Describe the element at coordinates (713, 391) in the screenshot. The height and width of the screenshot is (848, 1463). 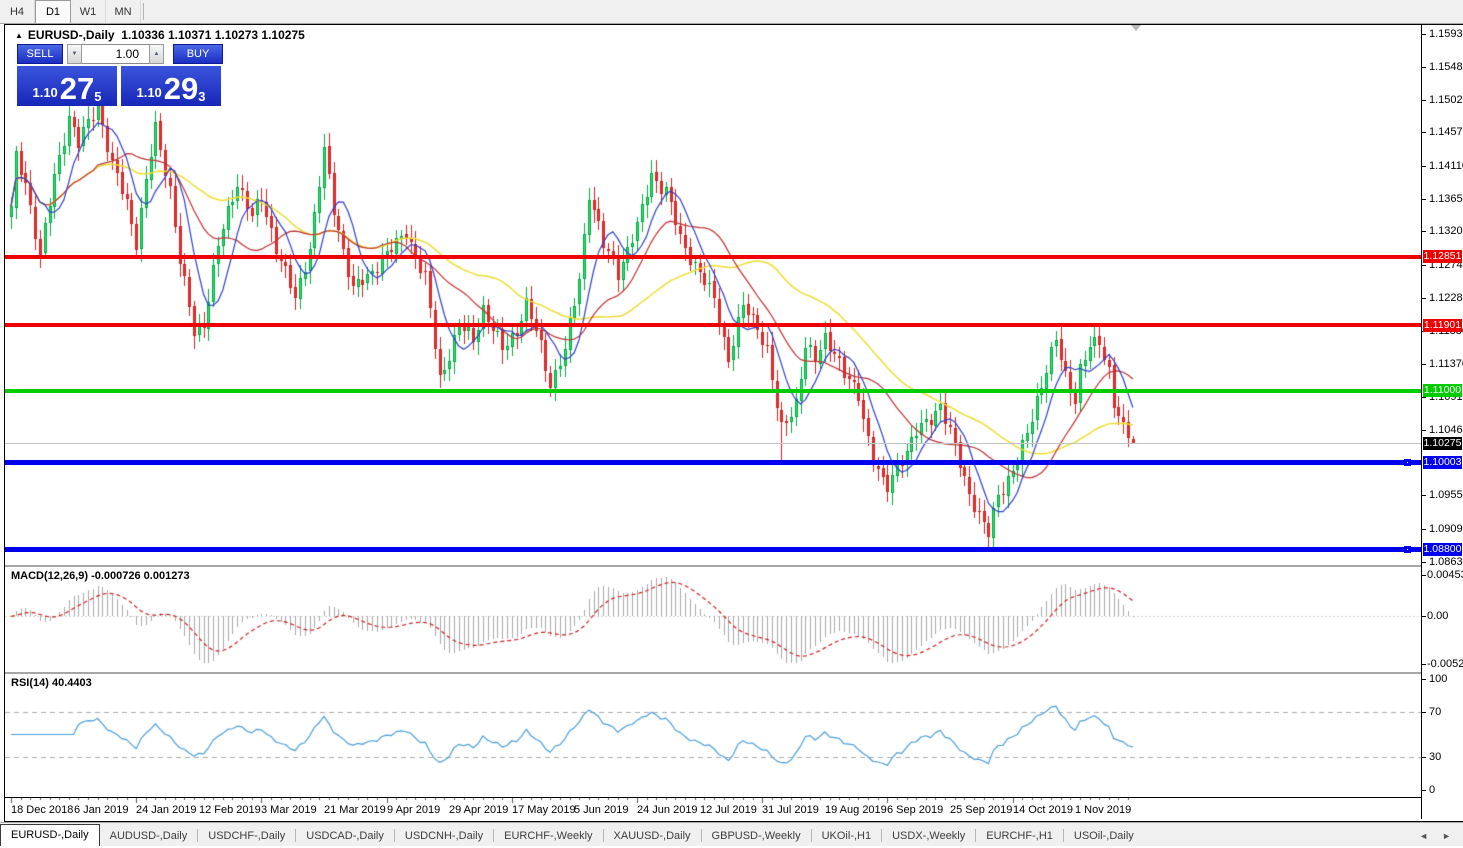
I see `pivot-line` at that location.